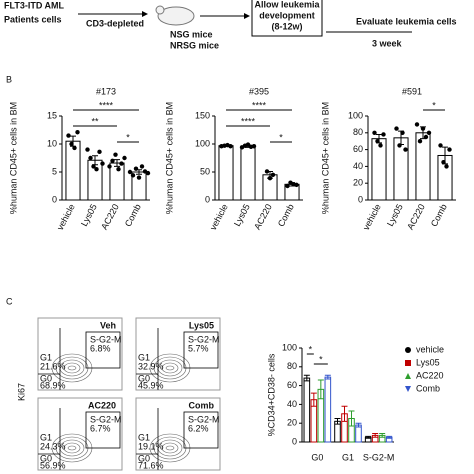 The height and width of the screenshot is (474, 474). I want to click on gate-value: 6.7%, so click(100, 428).